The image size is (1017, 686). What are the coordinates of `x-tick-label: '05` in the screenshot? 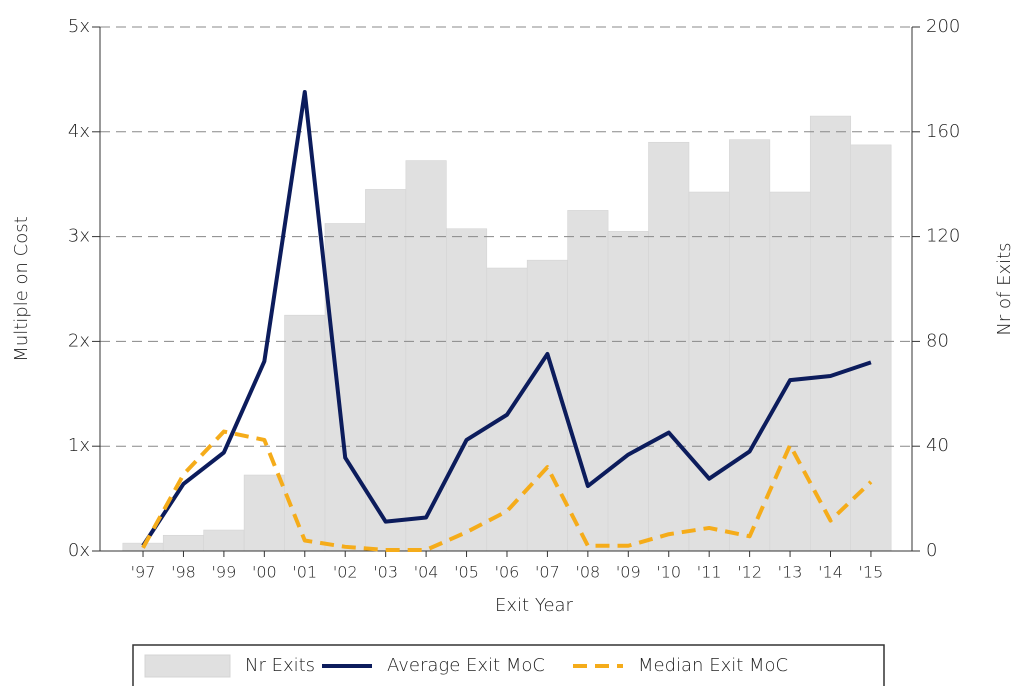 It's located at (466, 572).